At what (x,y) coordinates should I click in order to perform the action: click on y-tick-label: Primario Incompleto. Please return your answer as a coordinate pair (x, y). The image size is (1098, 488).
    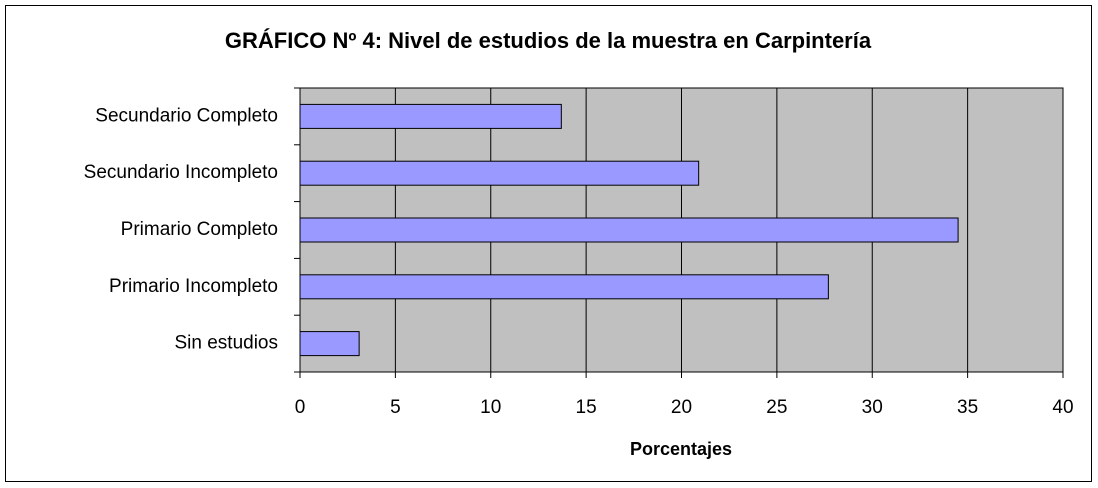
    Looking at the image, I should click on (193, 286).